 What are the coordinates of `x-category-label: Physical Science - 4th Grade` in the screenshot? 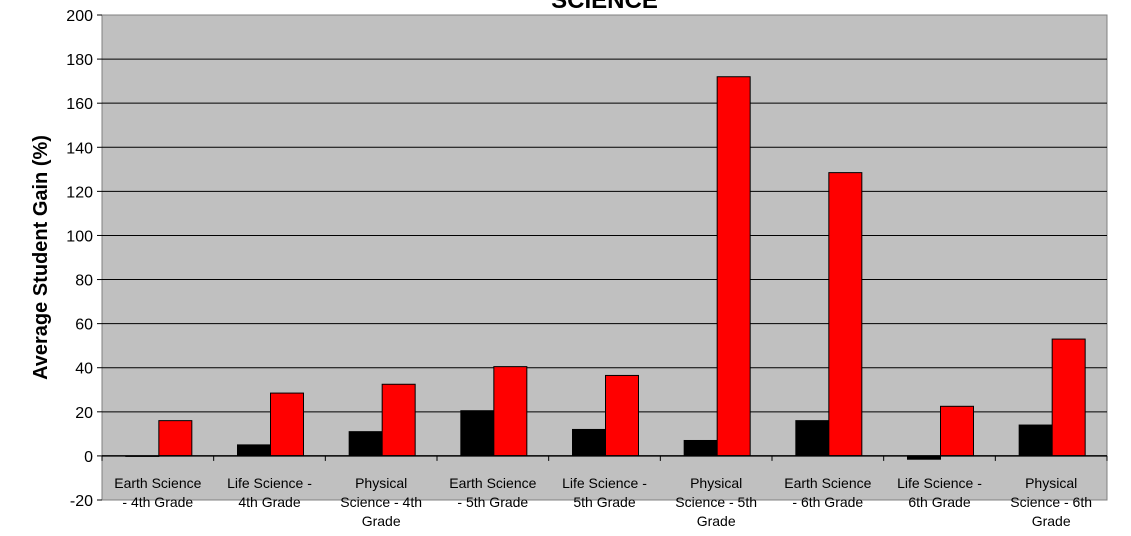 It's located at (381, 502).